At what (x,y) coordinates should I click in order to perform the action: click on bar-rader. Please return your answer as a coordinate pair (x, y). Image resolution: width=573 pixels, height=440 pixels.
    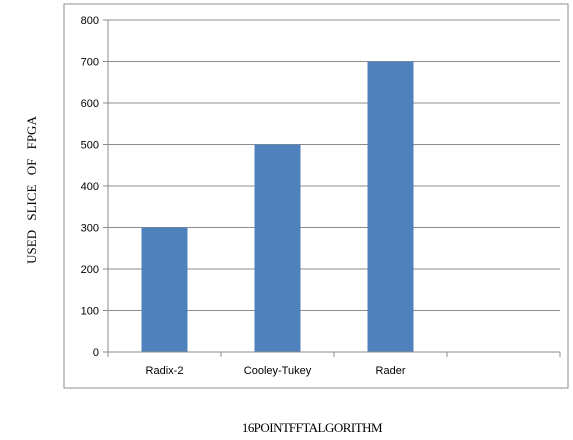
    Looking at the image, I should click on (390, 206).